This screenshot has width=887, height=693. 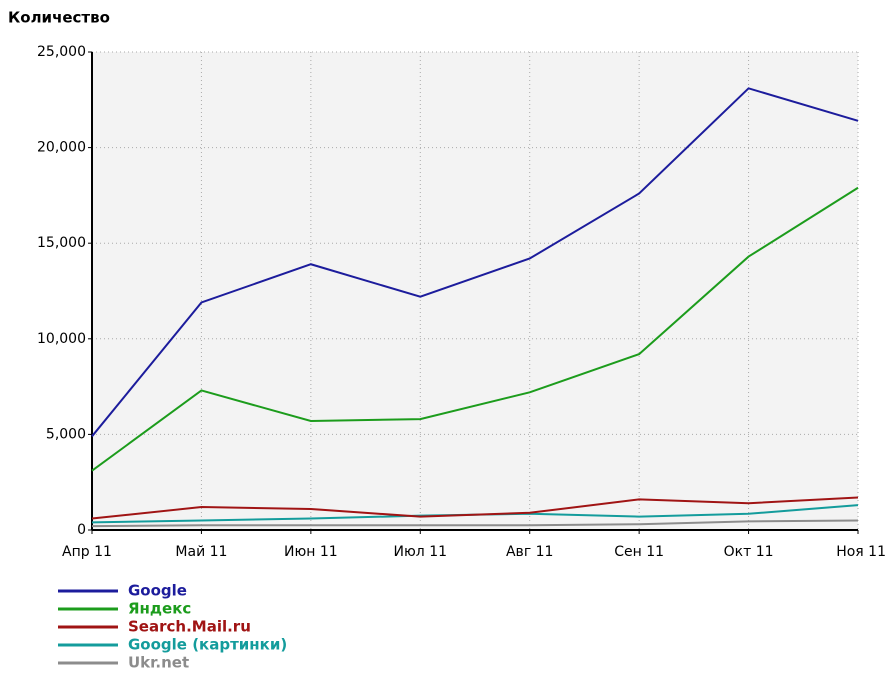 What do you see at coordinates (207, 645) in the screenshot?
I see `legend-label: Google (картинки)` at bounding box center [207, 645].